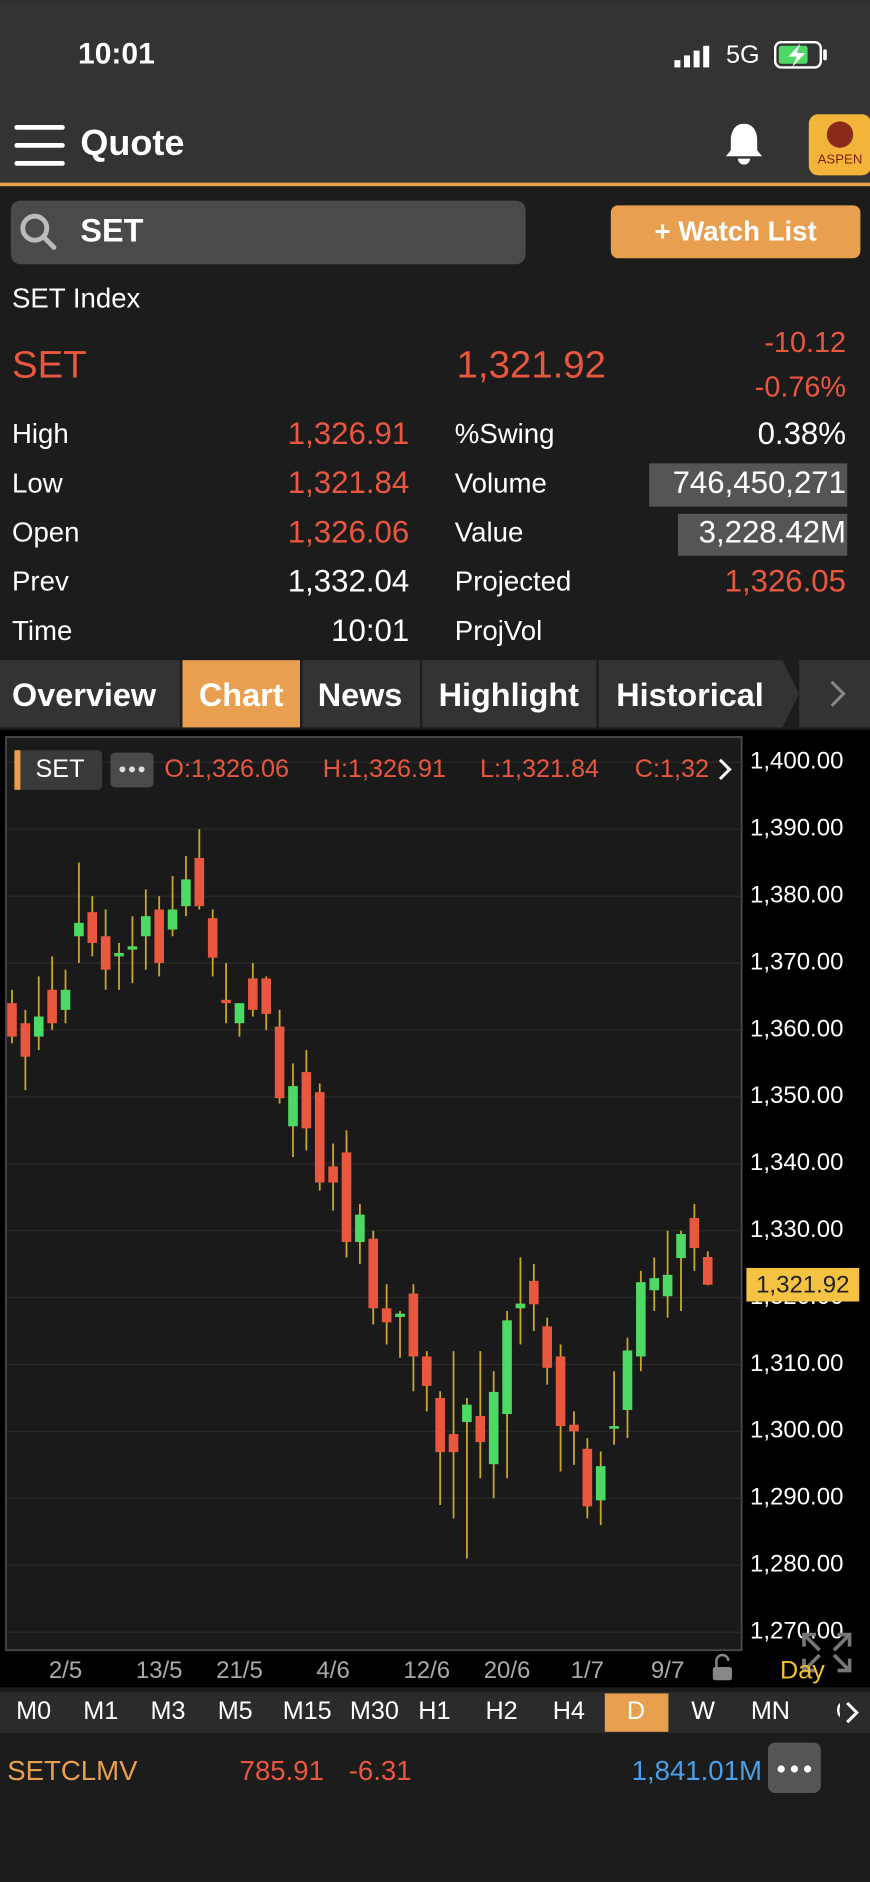 The width and height of the screenshot is (870, 1882). I want to click on y-tick-label: 1,380.00, so click(796, 894).